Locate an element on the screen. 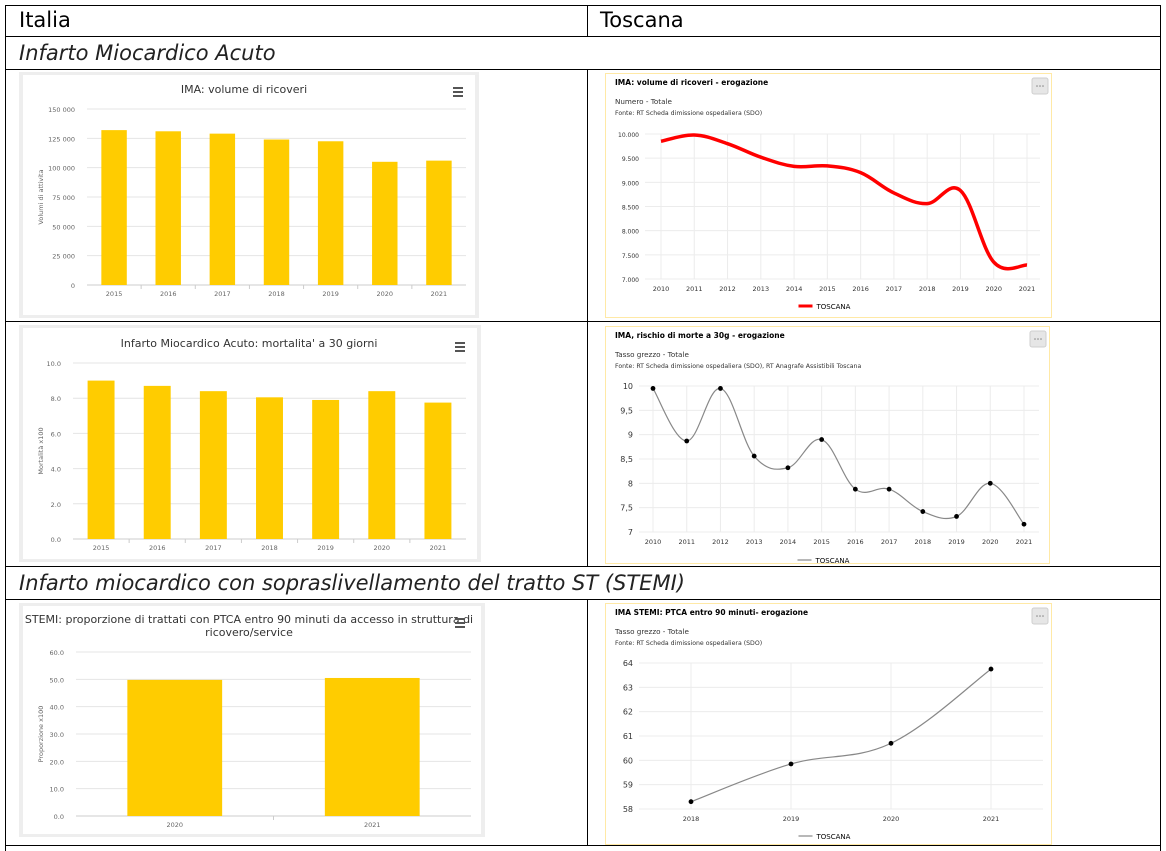  y-tick-label: 100 000 is located at coordinates (61, 169).